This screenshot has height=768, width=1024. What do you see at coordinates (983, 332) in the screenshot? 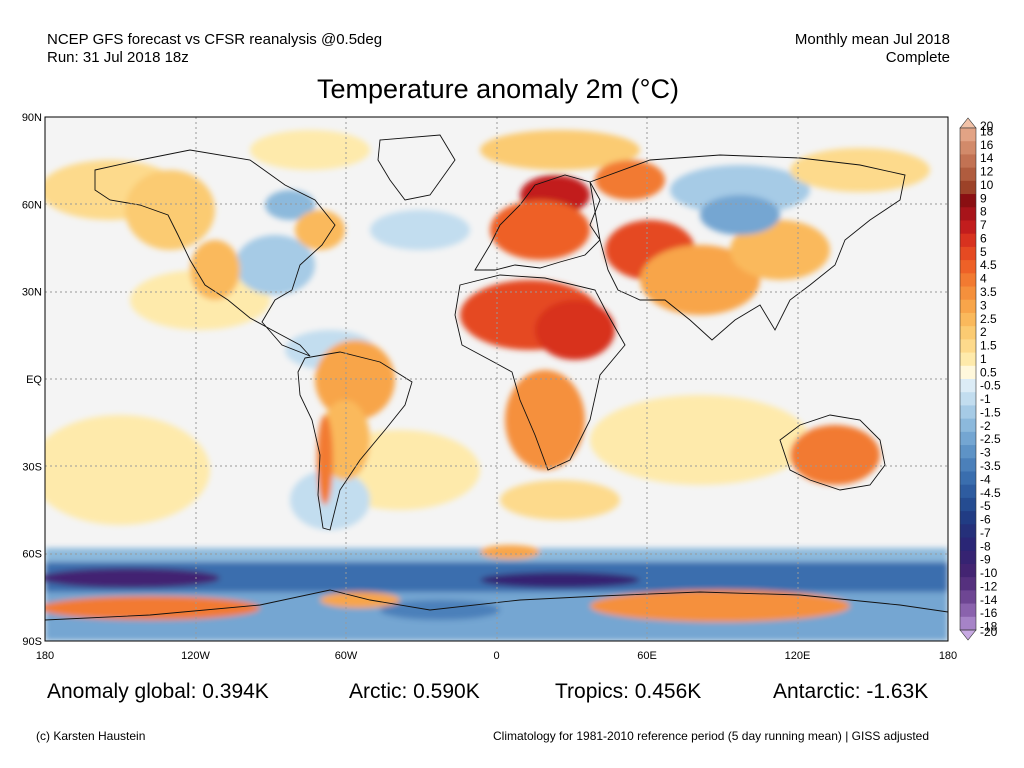
I see `colorbar-label: 2` at bounding box center [983, 332].